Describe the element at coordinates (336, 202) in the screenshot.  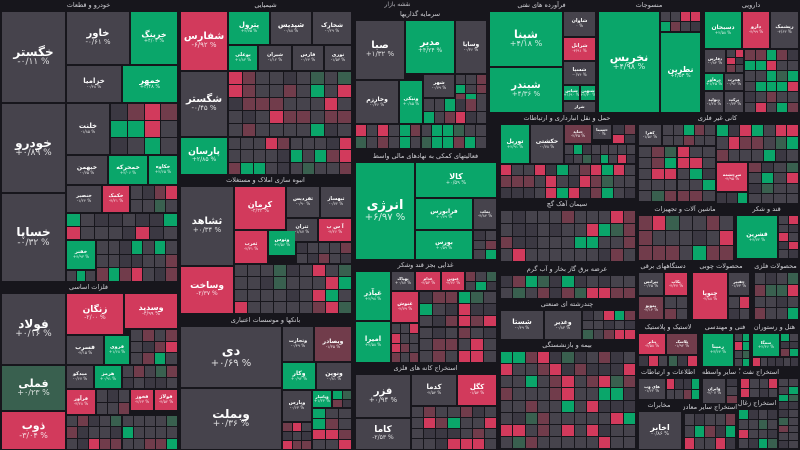
I see `stock-tile: ثبهساز -۰/۷۲ %` at that location.